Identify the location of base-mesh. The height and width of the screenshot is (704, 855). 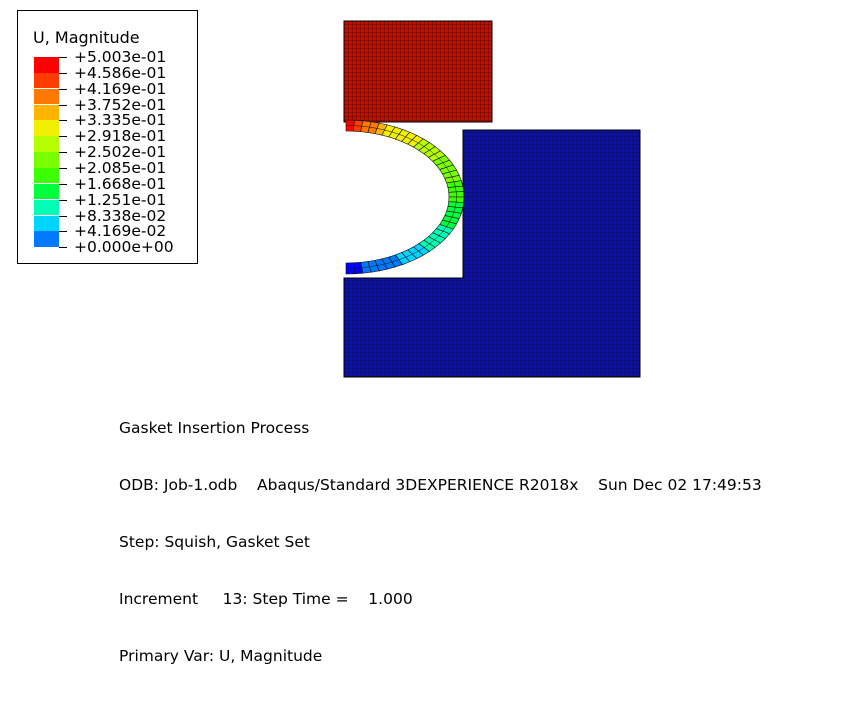
(492, 253).